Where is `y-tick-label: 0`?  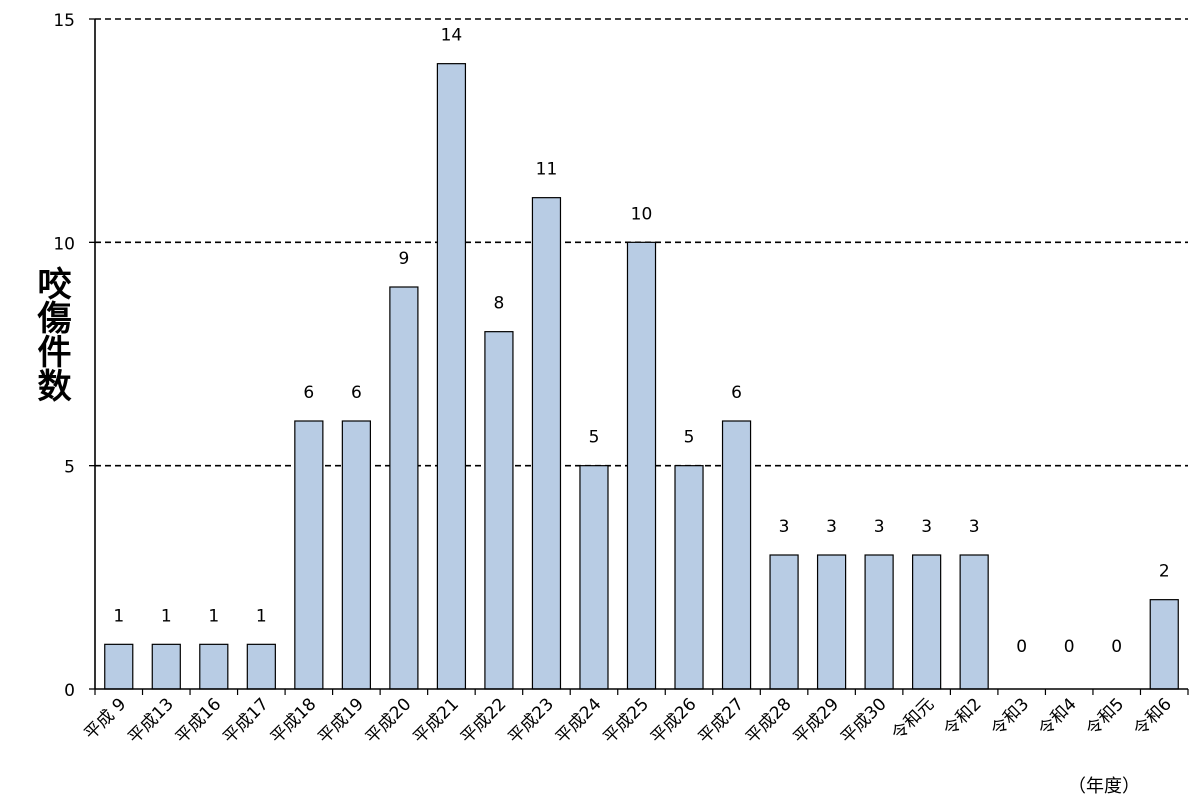 y-tick-label: 0 is located at coordinates (69, 691).